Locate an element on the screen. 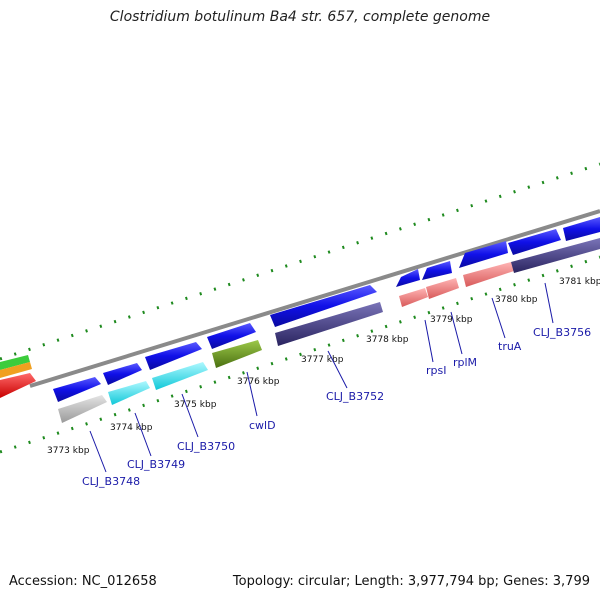 This screenshot has height=600, width=600. gene-label: CLJ_B3749 is located at coordinates (156, 464).